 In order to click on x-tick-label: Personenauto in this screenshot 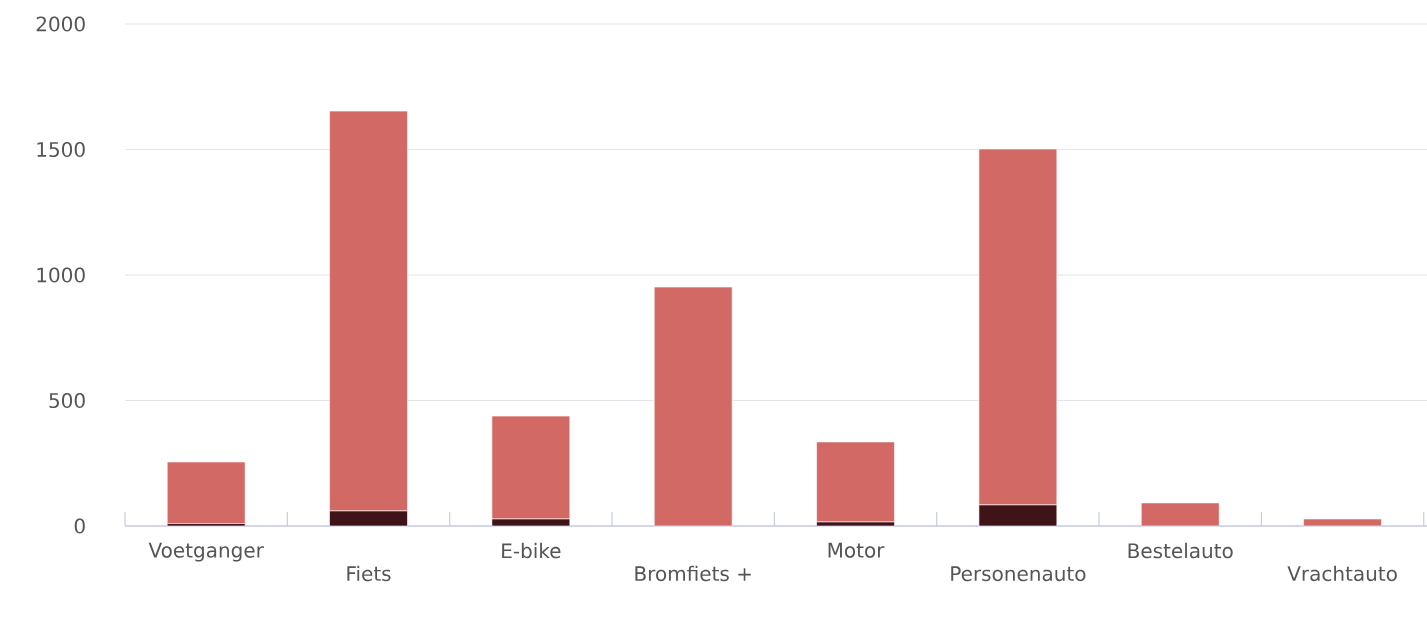, I will do `click(1018, 574)`.